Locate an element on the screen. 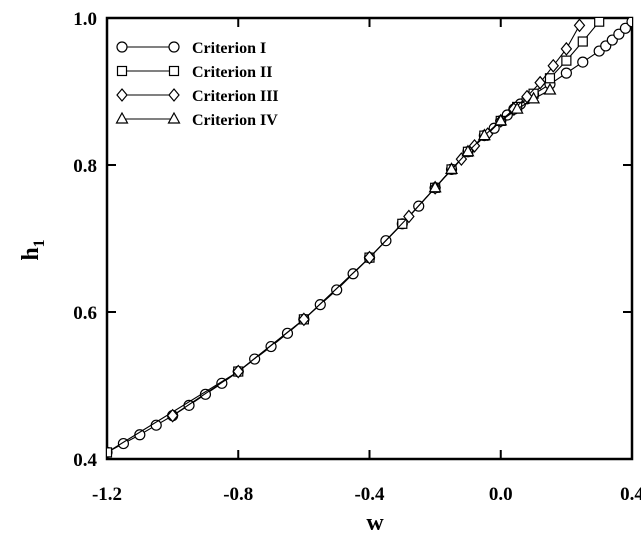 The width and height of the screenshot is (641, 541). legend-label: Criterion IV is located at coordinates (235, 120).